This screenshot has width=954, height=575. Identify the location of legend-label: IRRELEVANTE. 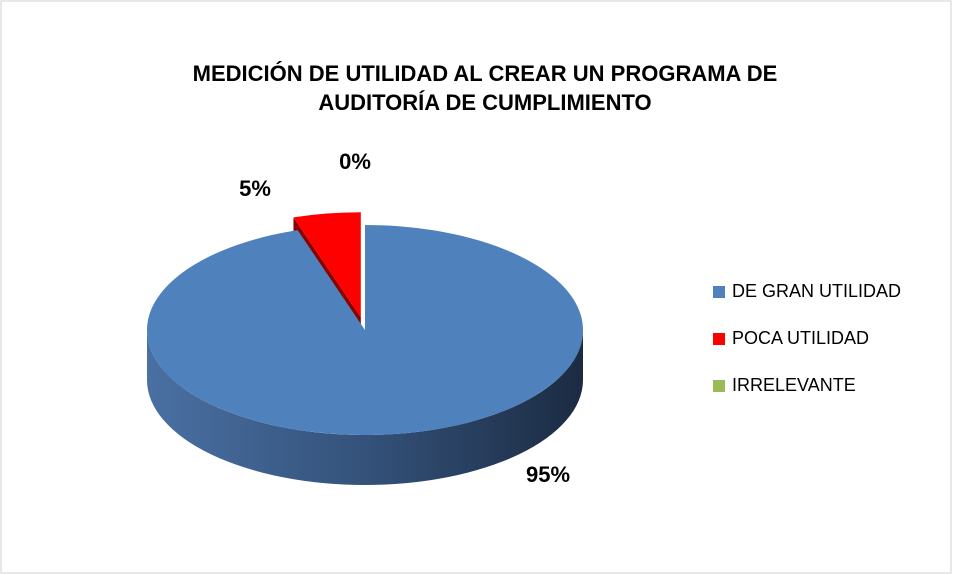
(794, 385).